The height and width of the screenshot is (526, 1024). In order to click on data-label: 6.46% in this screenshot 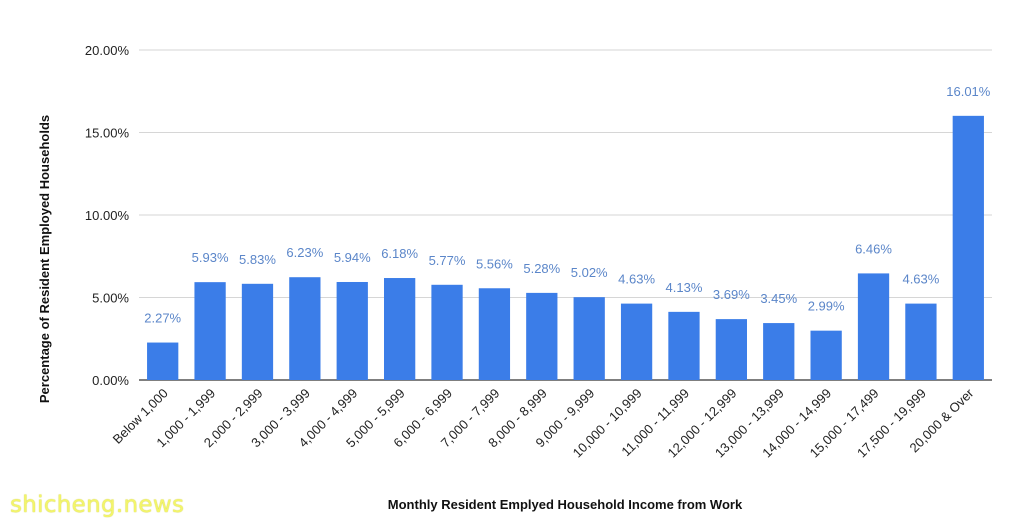, I will do `click(873, 248)`.